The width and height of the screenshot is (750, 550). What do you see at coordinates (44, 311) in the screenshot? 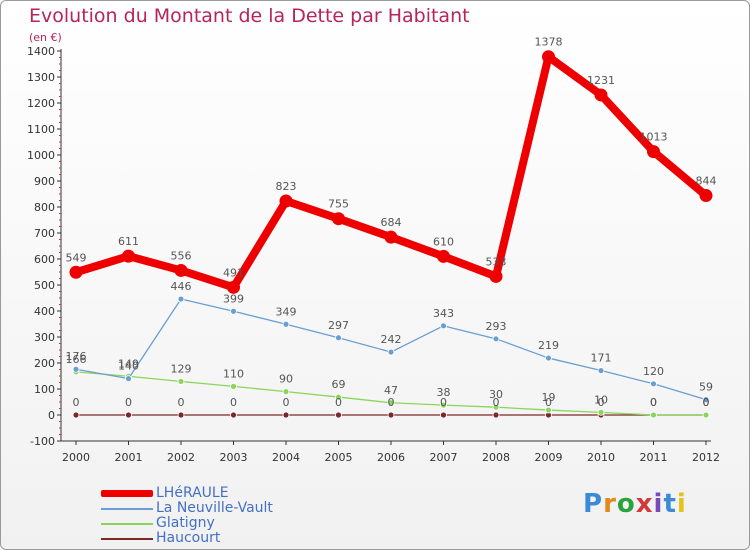
I see `y-tick-label: 400` at bounding box center [44, 311].